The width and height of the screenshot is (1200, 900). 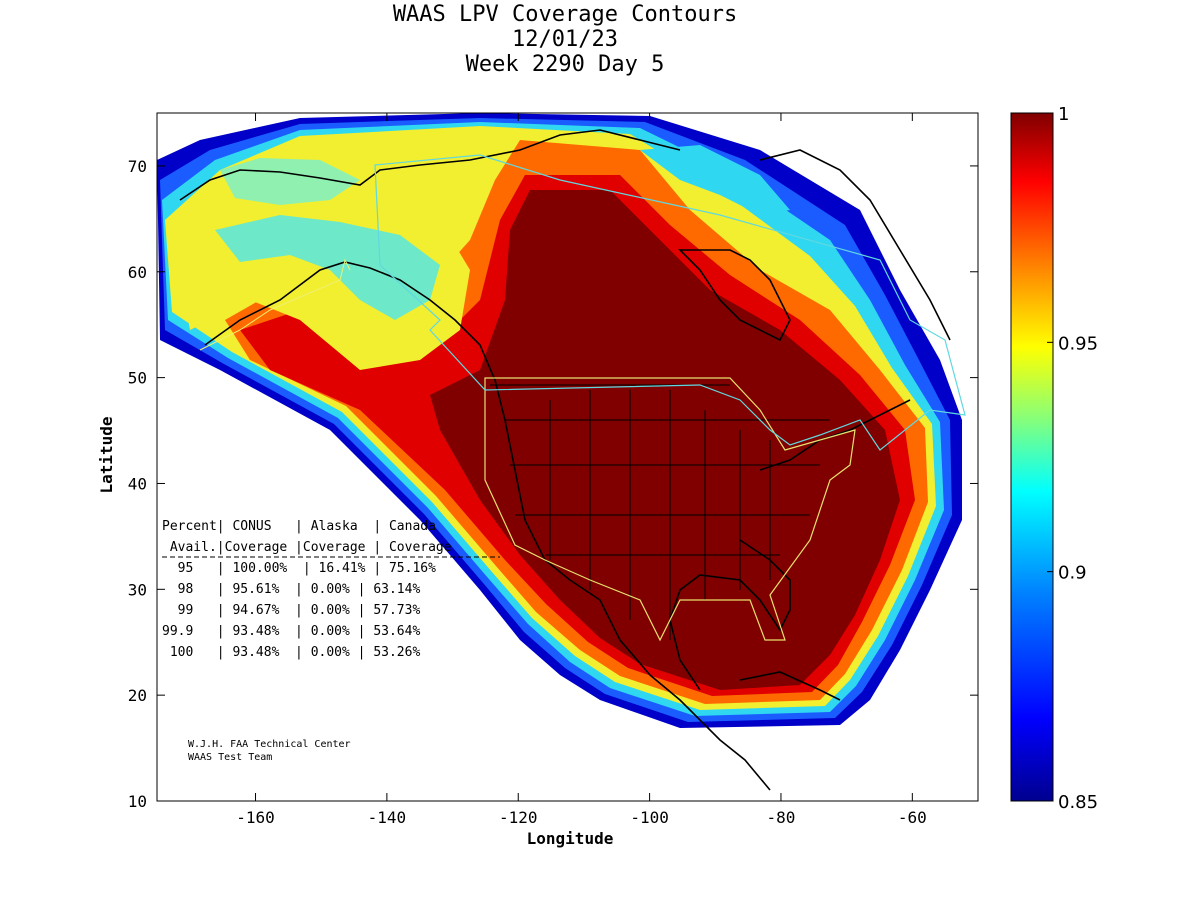 What do you see at coordinates (1032, 457) in the screenshot?
I see `colorbar` at bounding box center [1032, 457].